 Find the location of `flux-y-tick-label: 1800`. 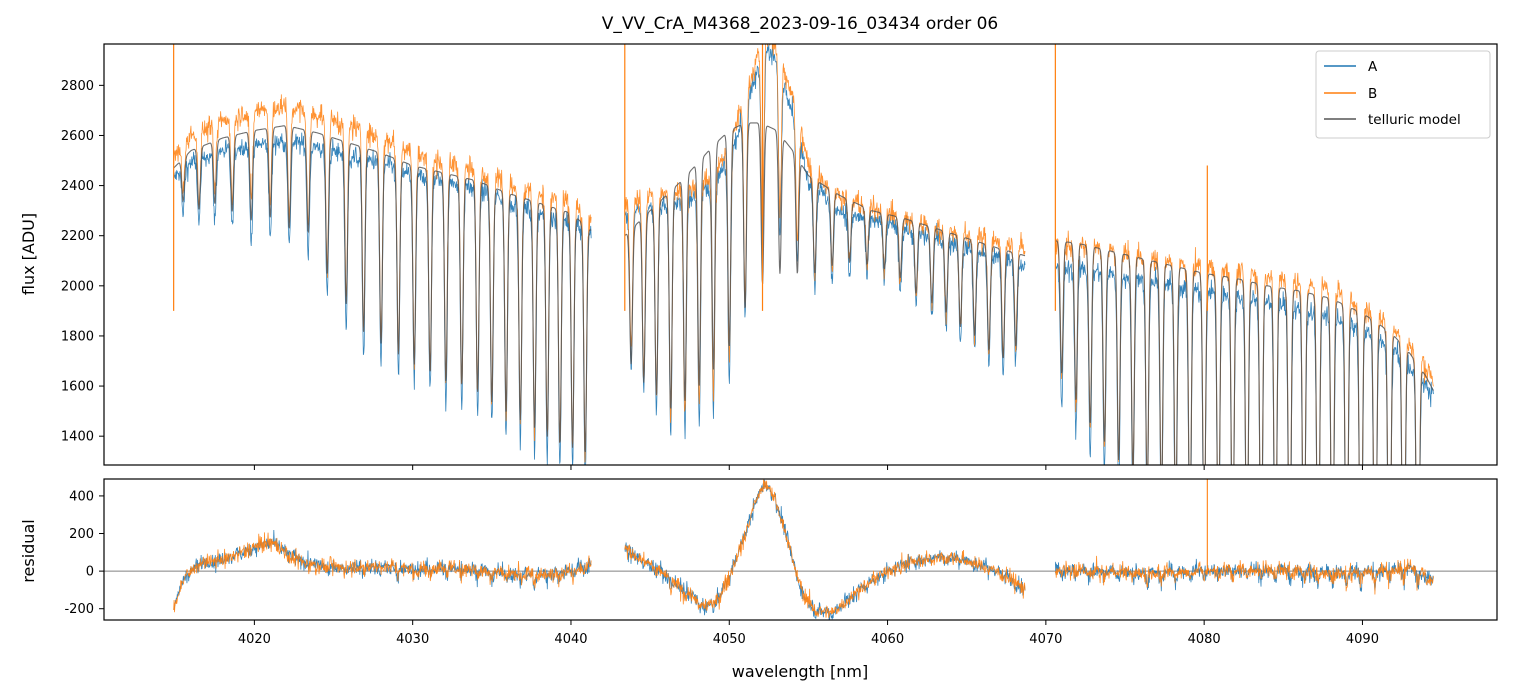

flux-y-tick-label: 1800 is located at coordinates (77, 336).